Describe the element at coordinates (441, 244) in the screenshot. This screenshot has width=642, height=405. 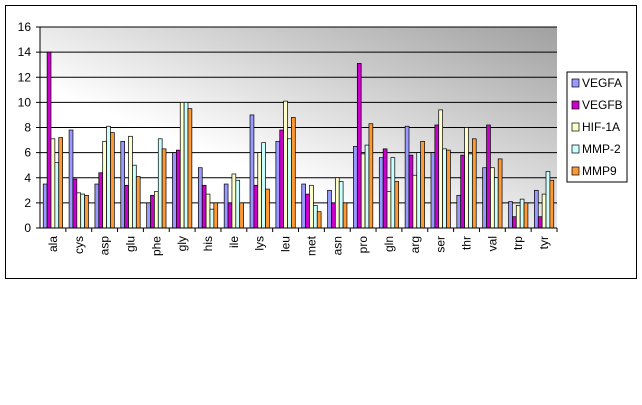
I see `x-tick-label: ser` at that location.